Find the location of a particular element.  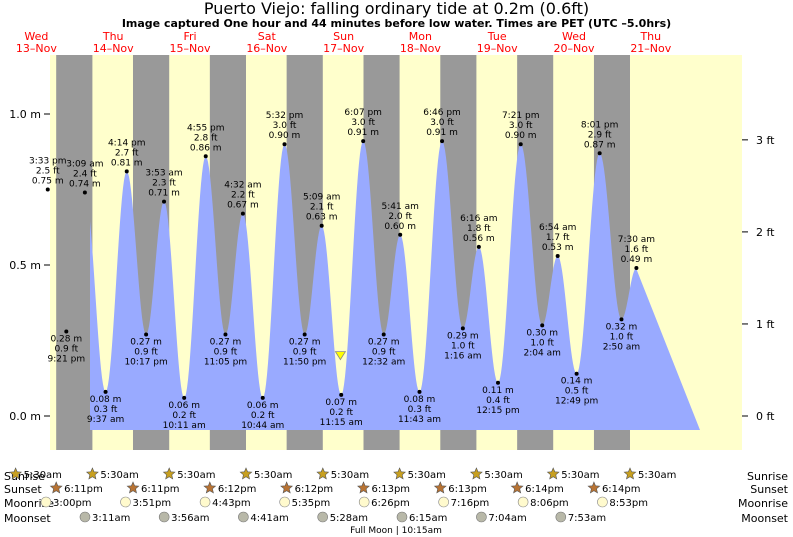

tide-label: 0.3 ft is located at coordinates (420, 410).